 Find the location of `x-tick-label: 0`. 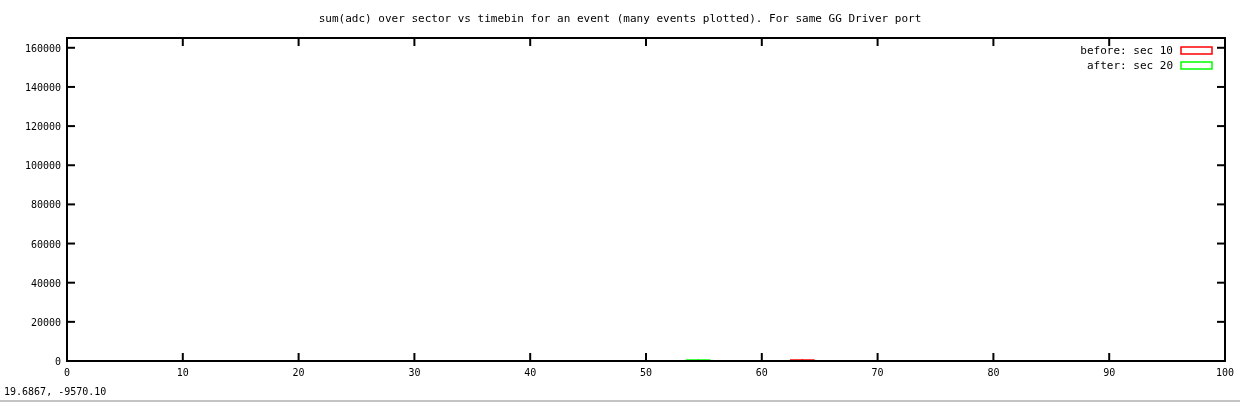

x-tick-label: 0 is located at coordinates (67, 372).